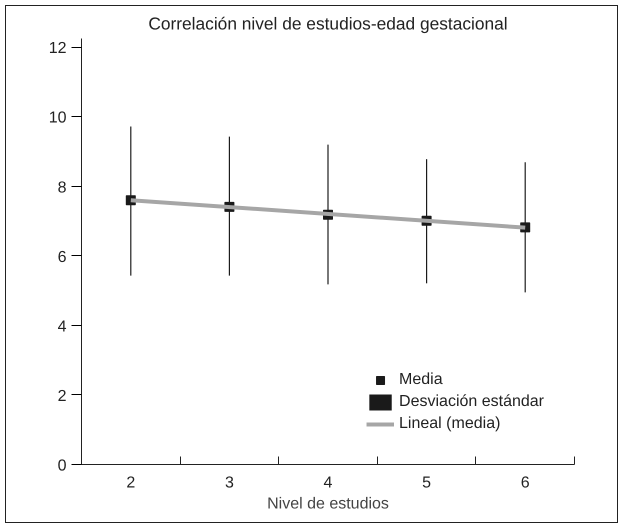  Describe the element at coordinates (62, 396) in the screenshot. I see `y-tick-label: 2` at that location.